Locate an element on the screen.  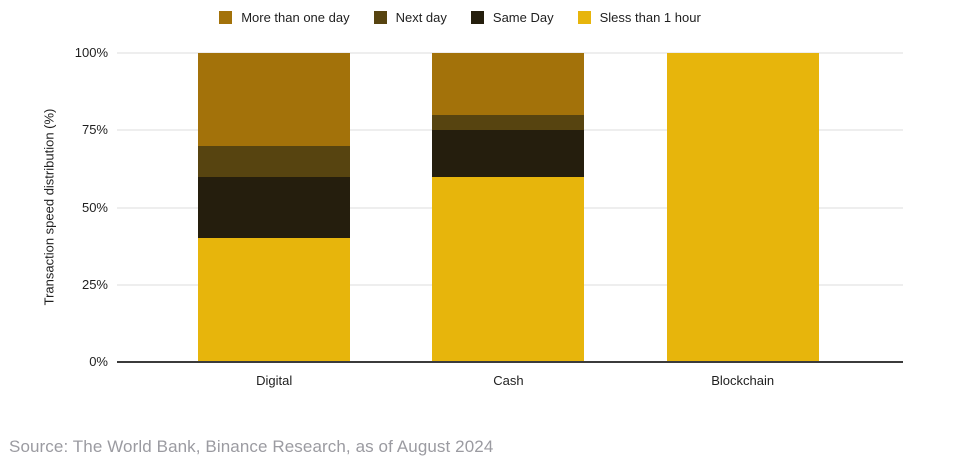
bar-segment-blockchain-sless-than-1-hour is located at coordinates (742, 207).